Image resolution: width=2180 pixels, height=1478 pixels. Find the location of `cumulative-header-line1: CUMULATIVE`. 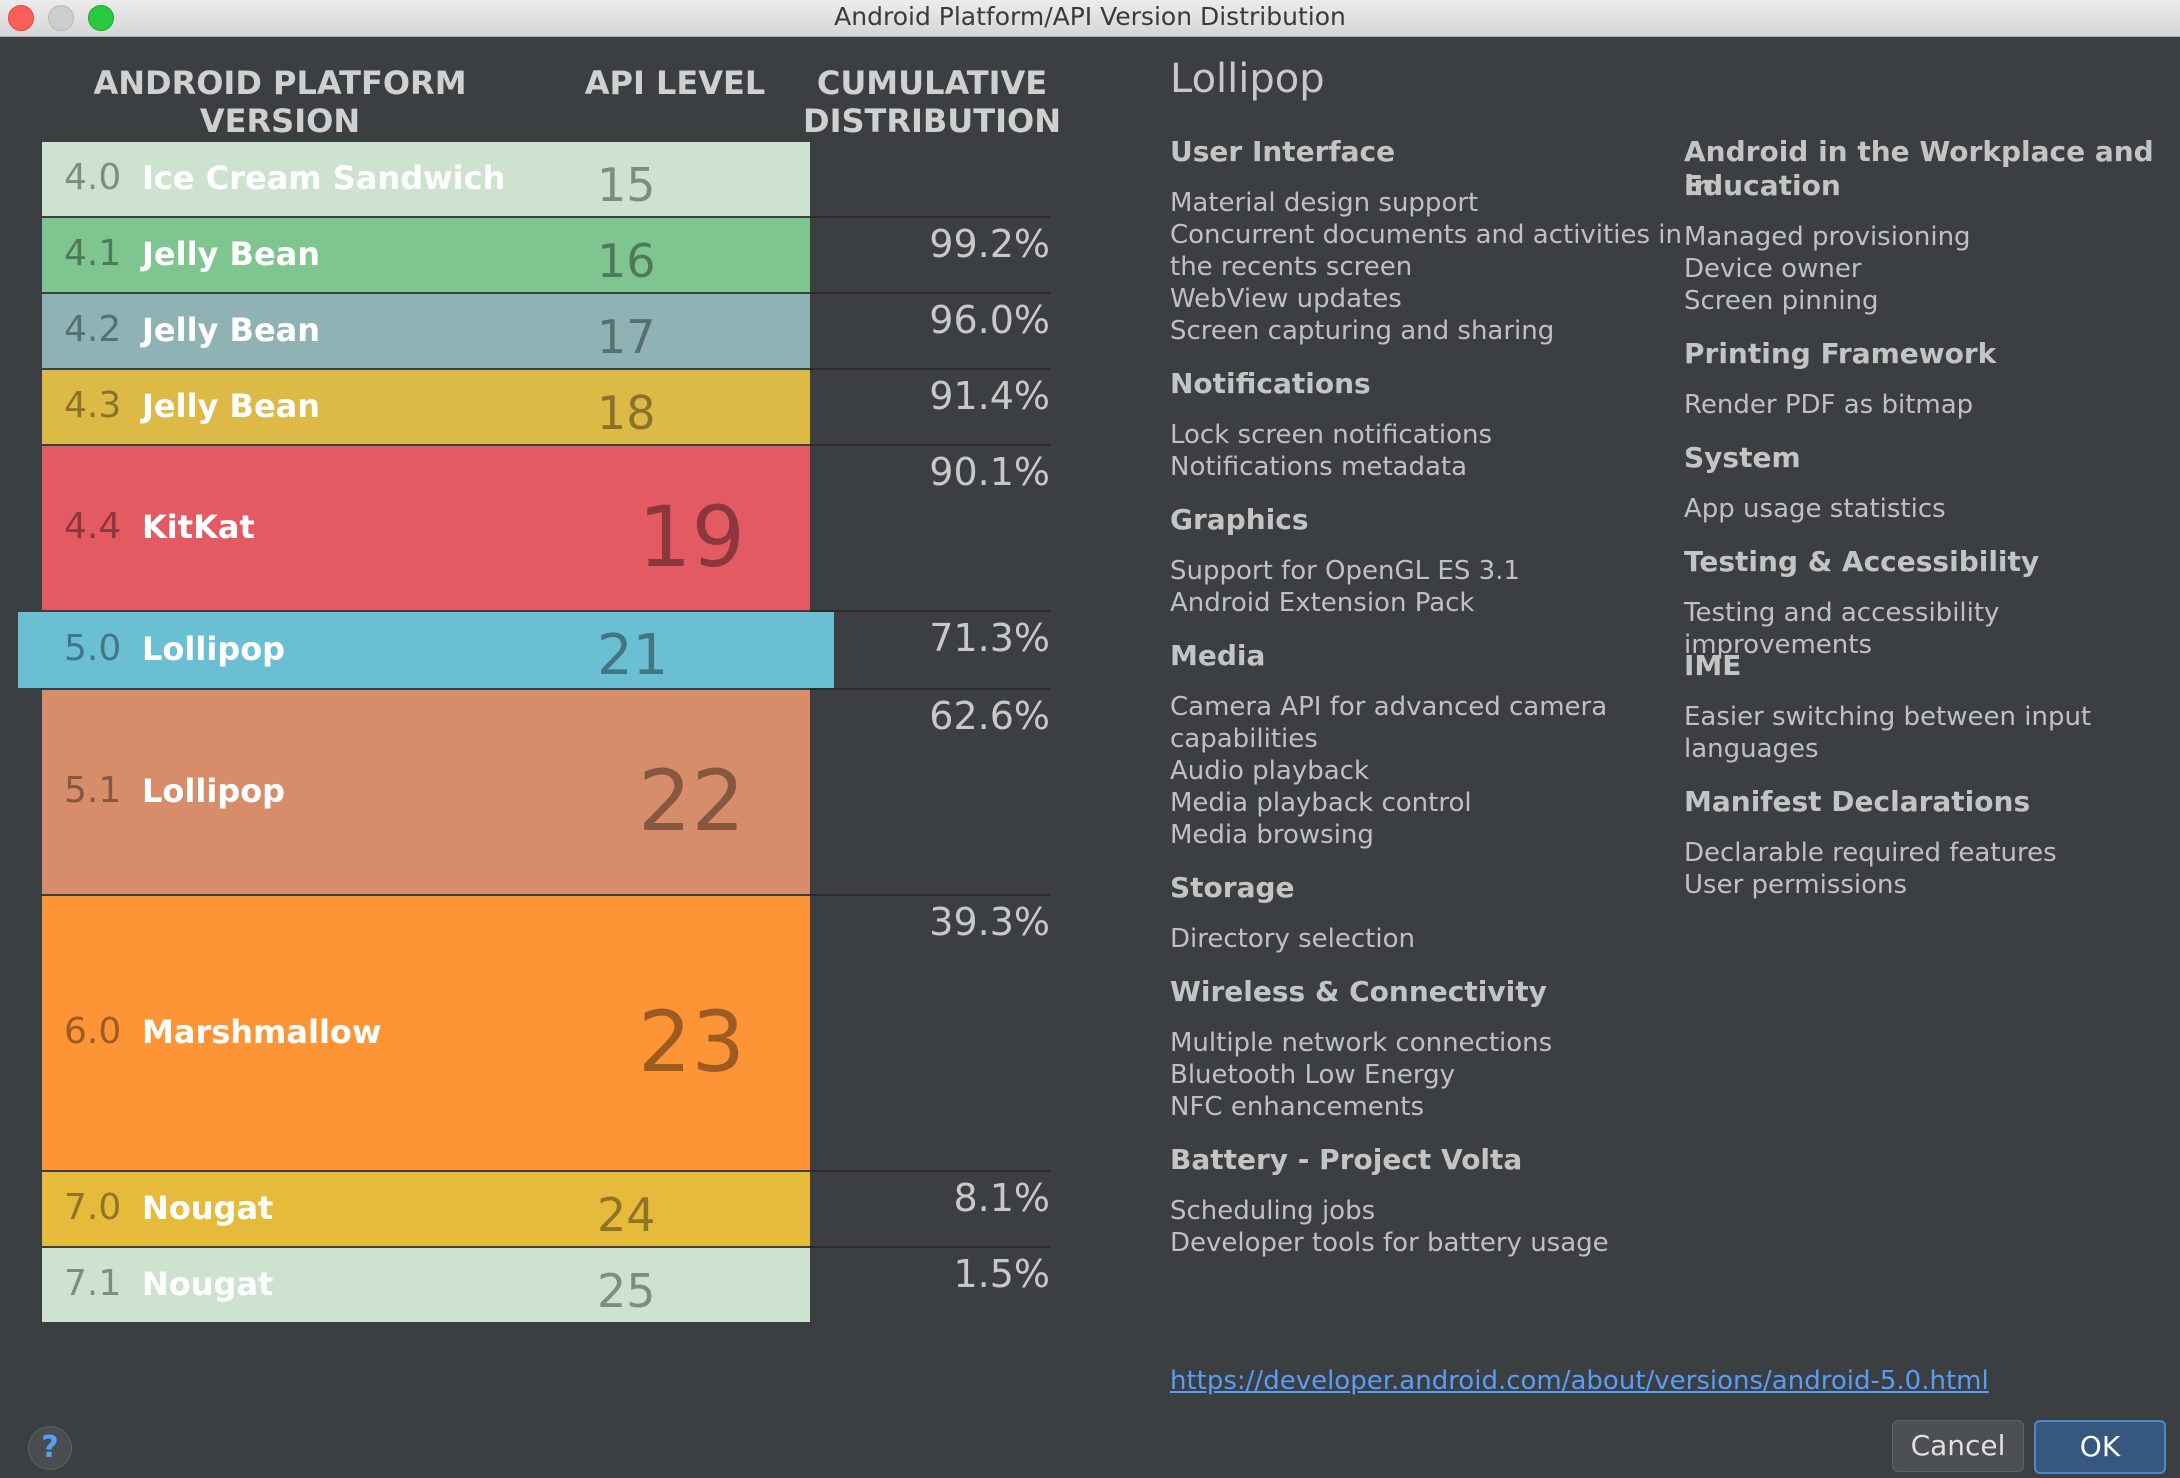

cumulative-header-line1: CUMULATIVE is located at coordinates (932, 83).